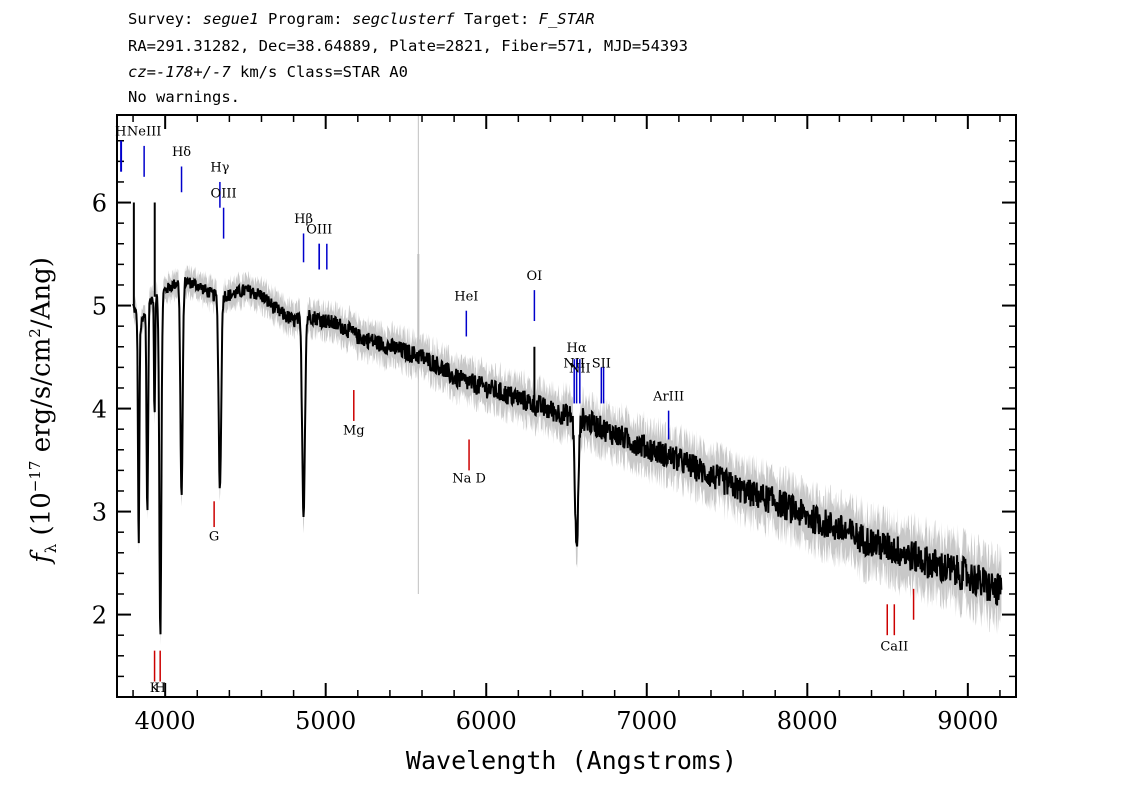 The height and width of the screenshot is (810, 1134). Describe the element at coordinates (99, 513) in the screenshot. I see `y-tick-label: 3` at that location.